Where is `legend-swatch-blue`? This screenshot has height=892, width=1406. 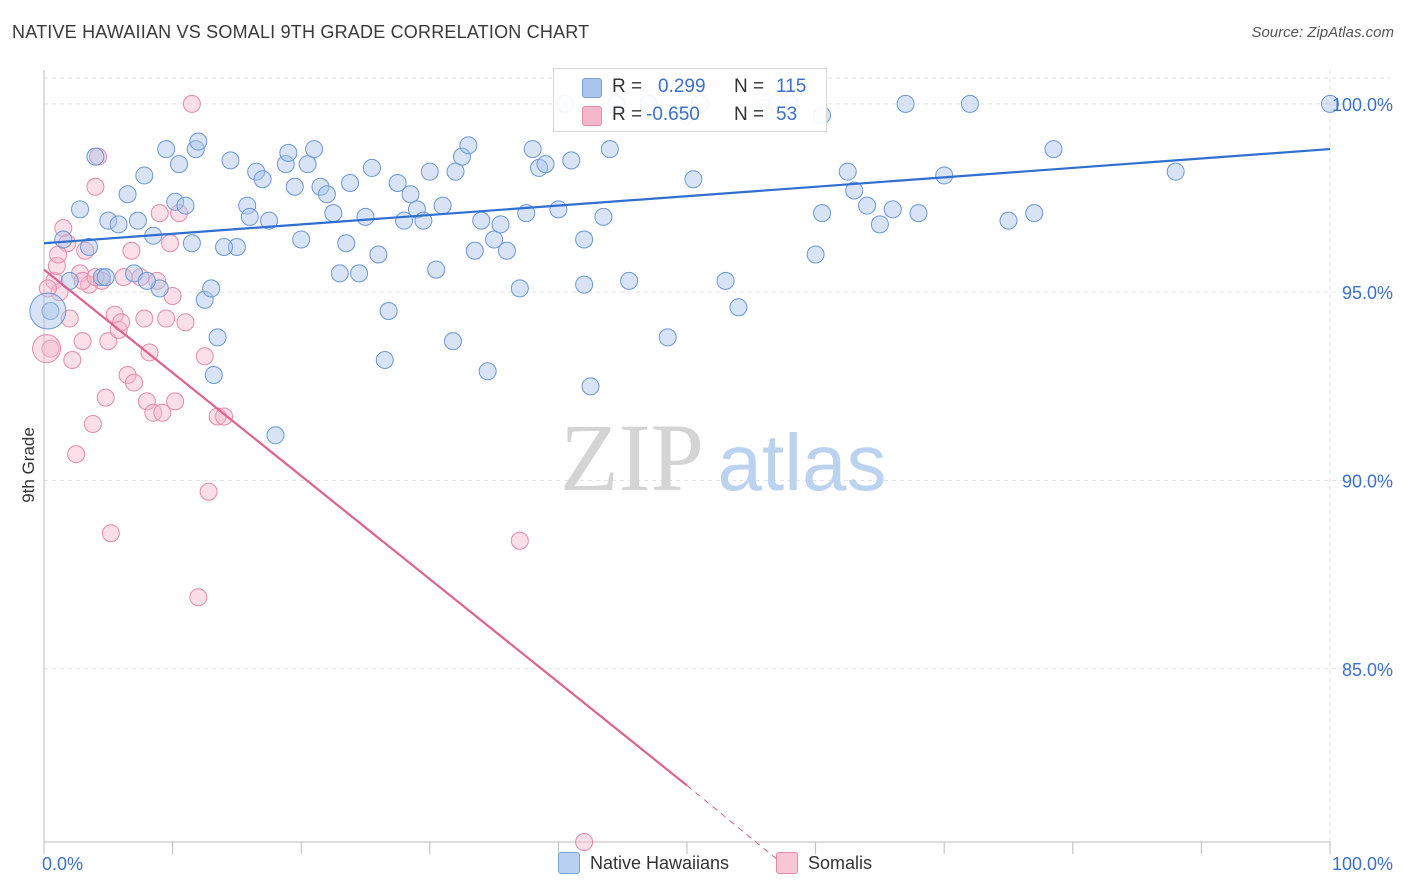 legend-swatch-blue is located at coordinates (569, 863).